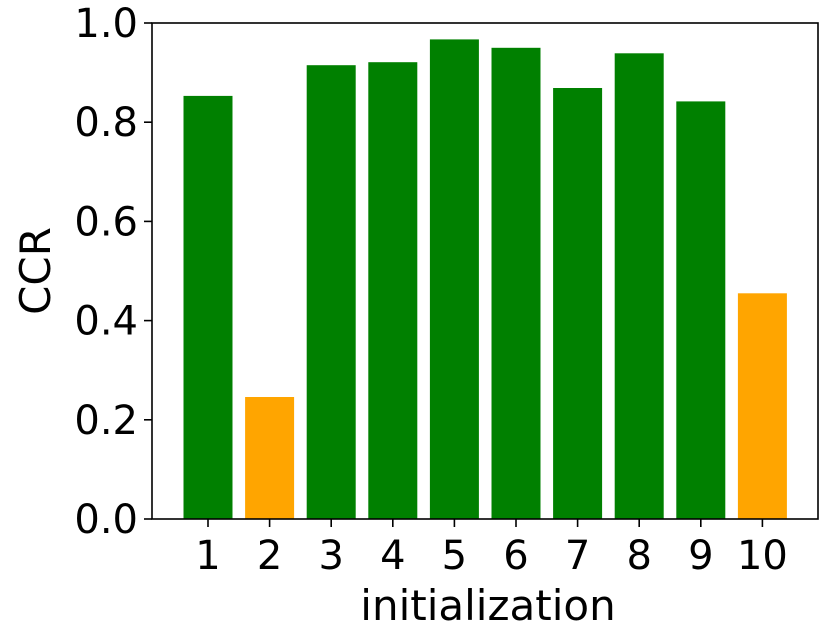 The height and width of the screenshot is (643, 831). I want to click on x-tick-label-5: 5, so click(454, 556).